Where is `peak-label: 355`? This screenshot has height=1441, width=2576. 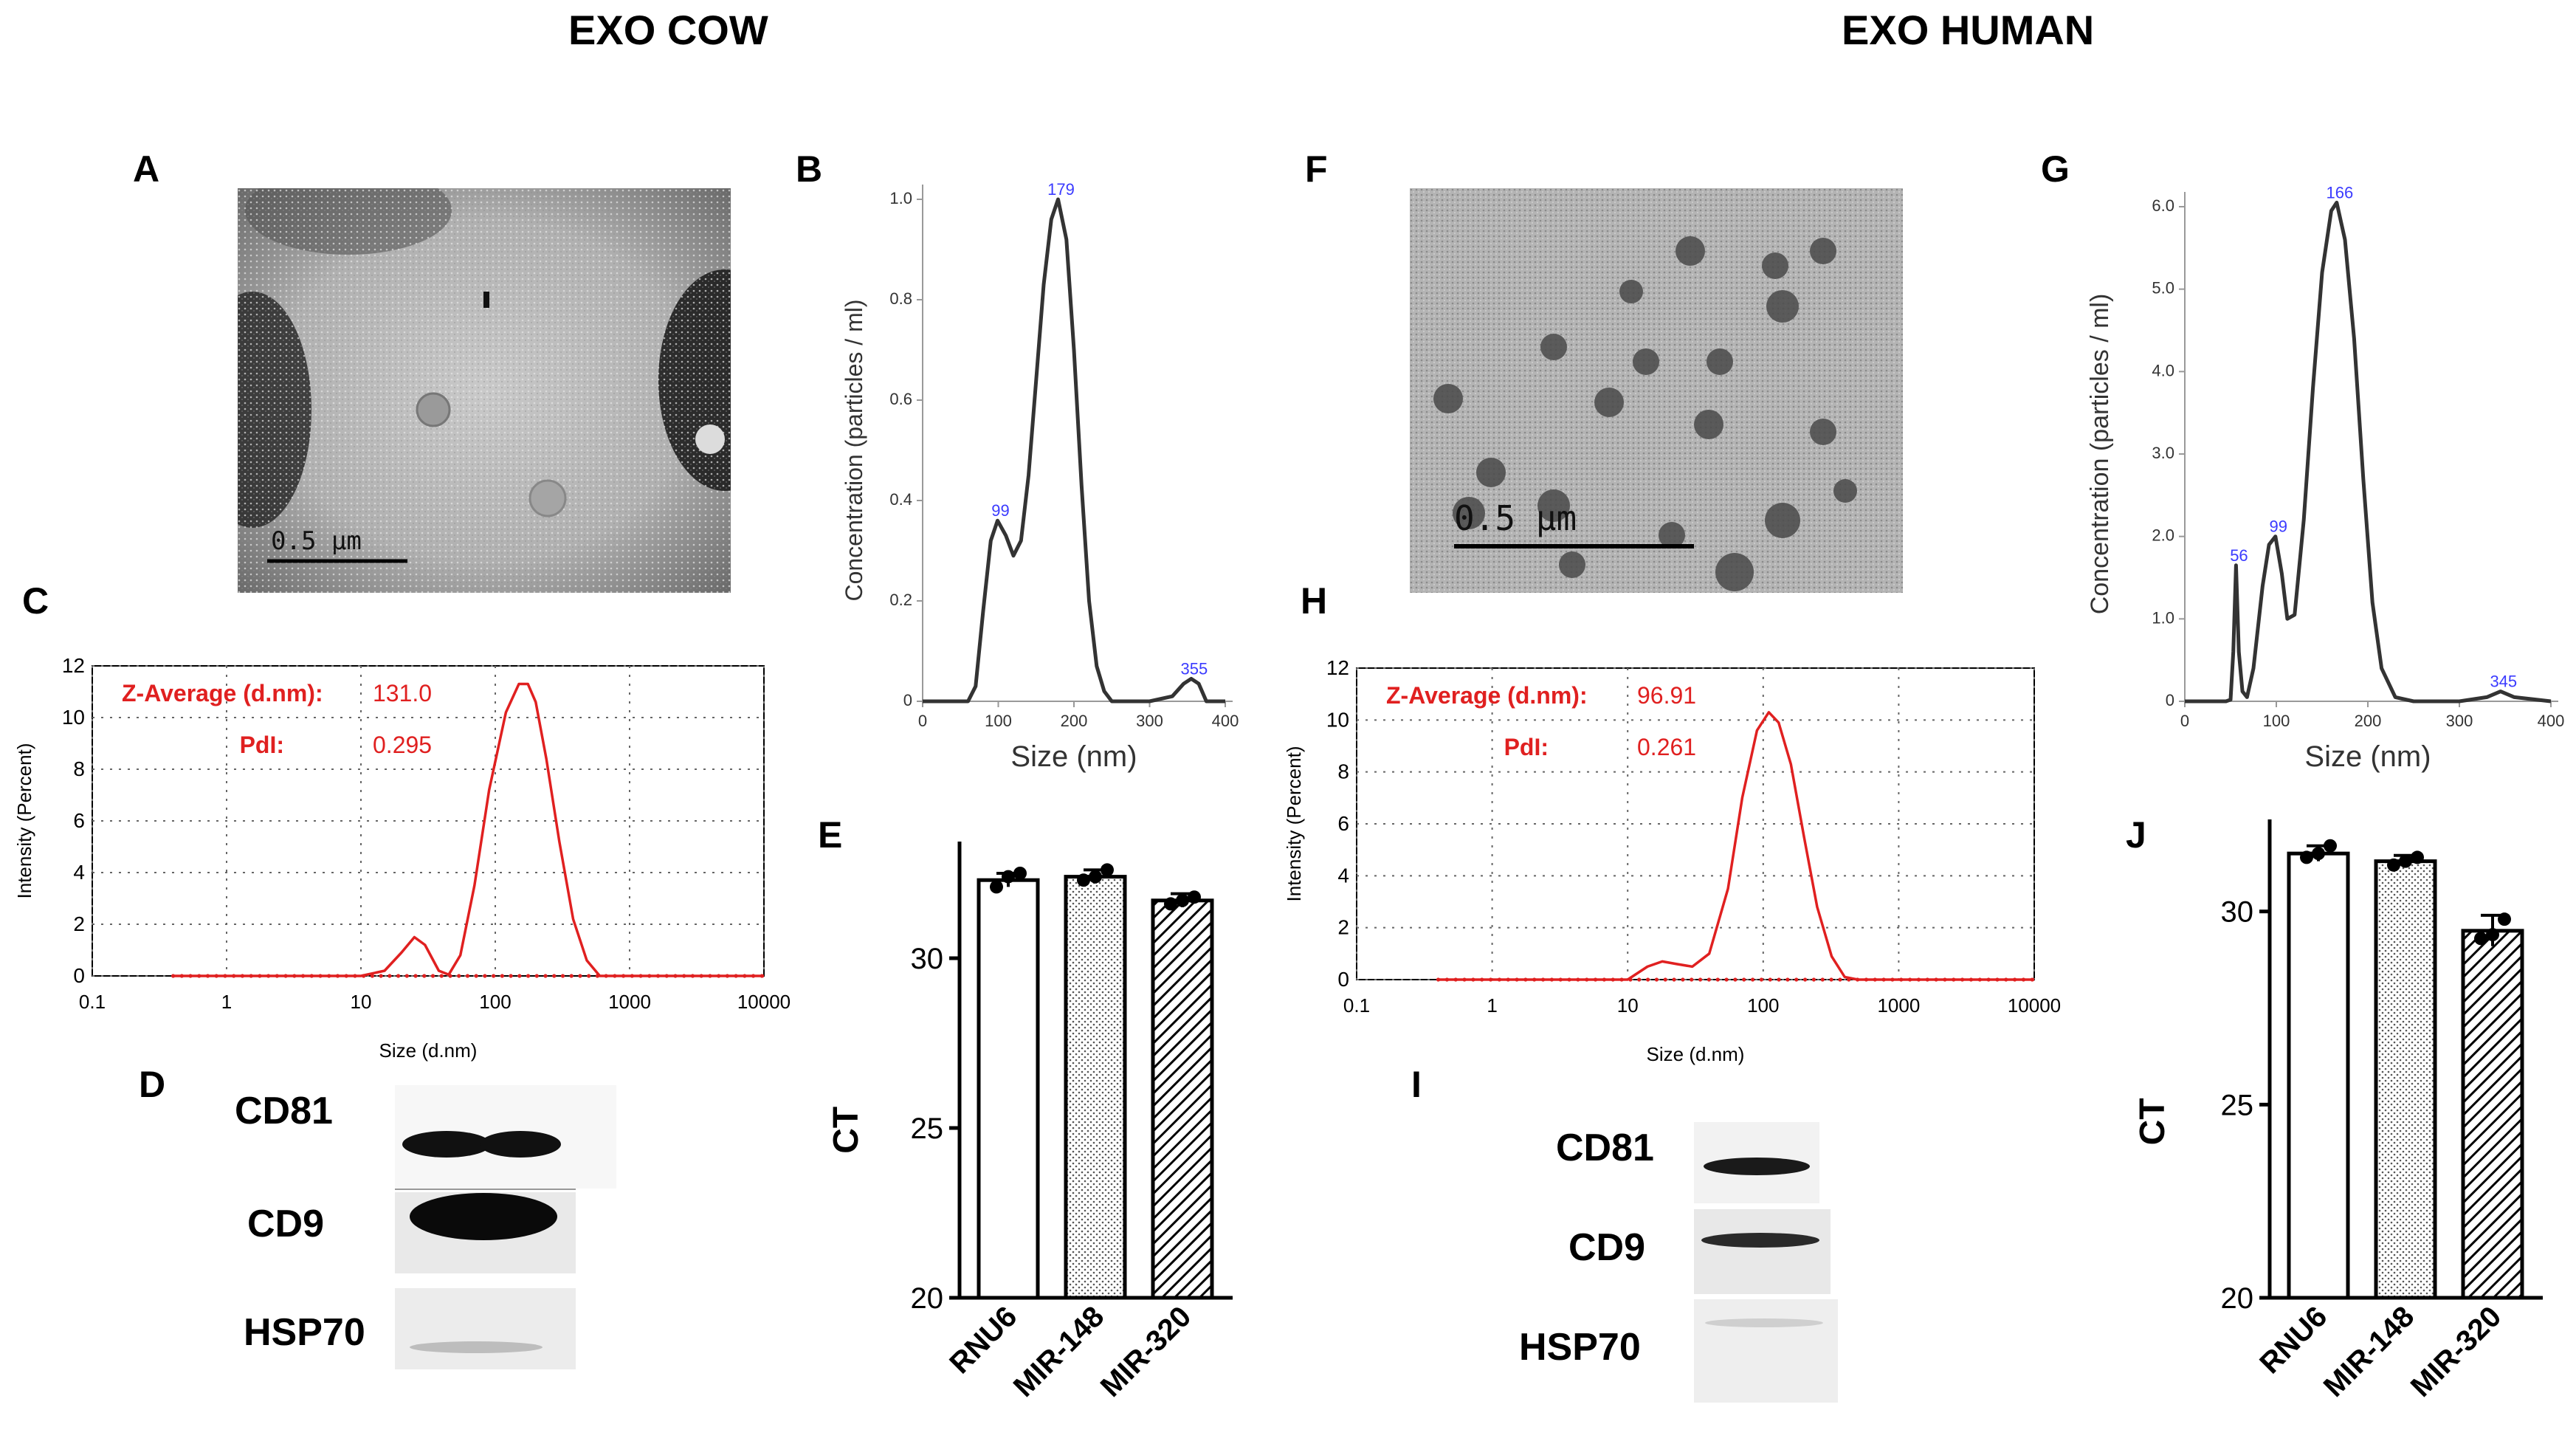
peak-label: 355 is located at coordinates (1195, 668).